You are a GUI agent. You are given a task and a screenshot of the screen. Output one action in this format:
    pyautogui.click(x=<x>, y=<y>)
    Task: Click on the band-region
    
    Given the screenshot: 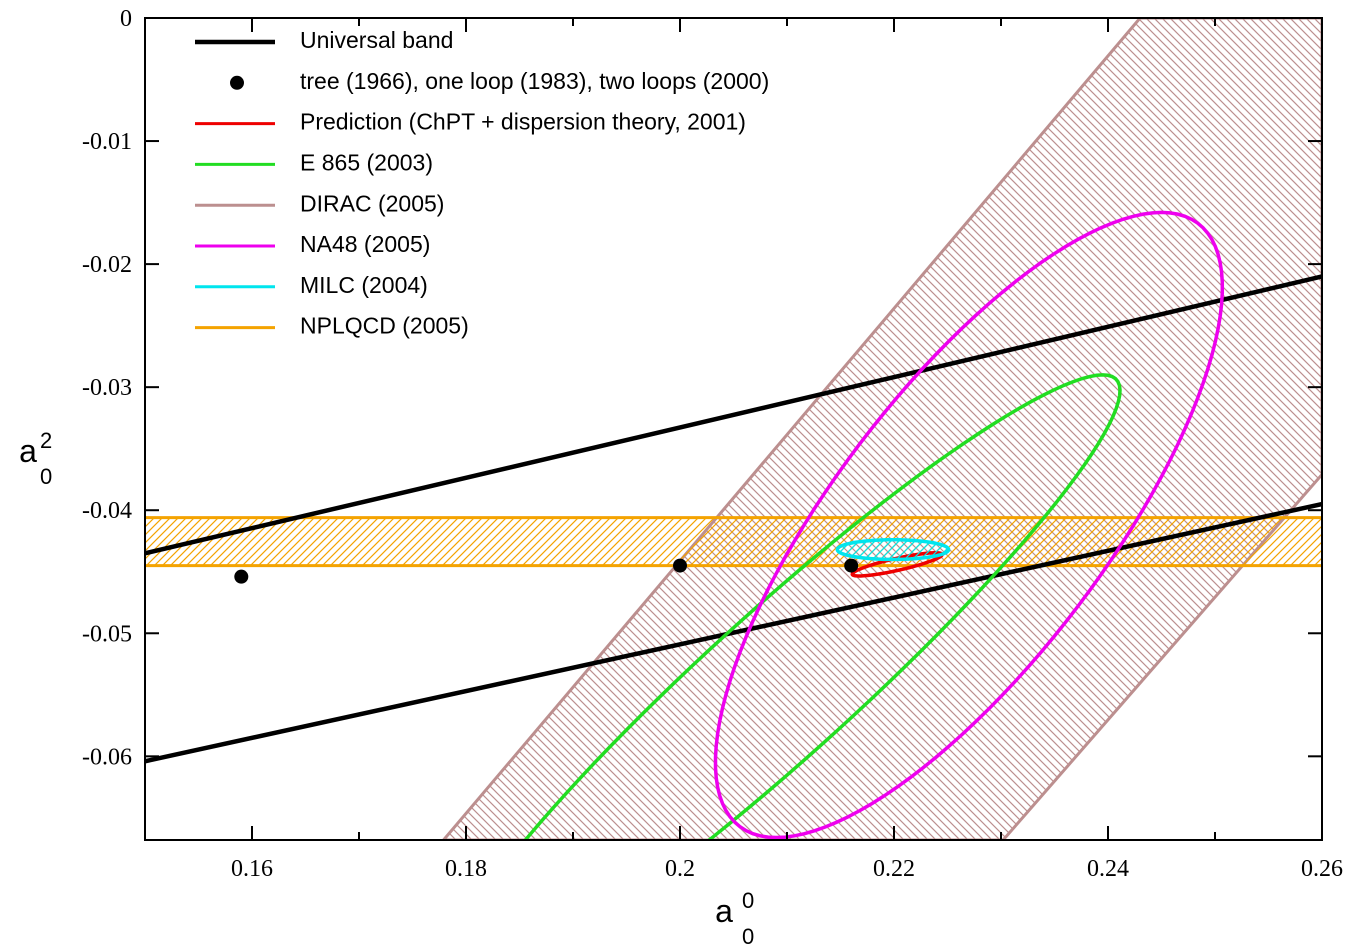 What is the action you would take?
    pyautogui.click(x=733, y=541)
    